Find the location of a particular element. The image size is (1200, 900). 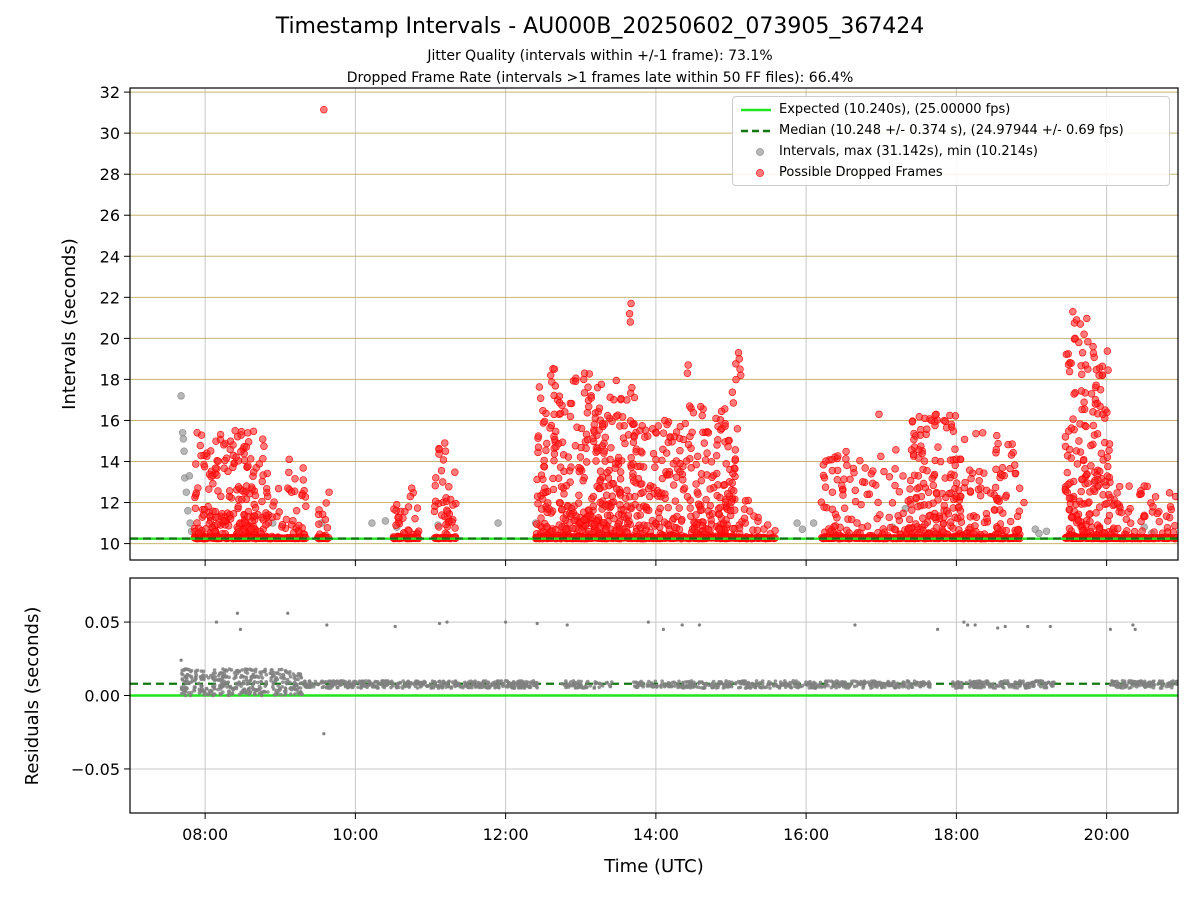

y-tick-label-top: 28 is located at coordinates (110, 174).